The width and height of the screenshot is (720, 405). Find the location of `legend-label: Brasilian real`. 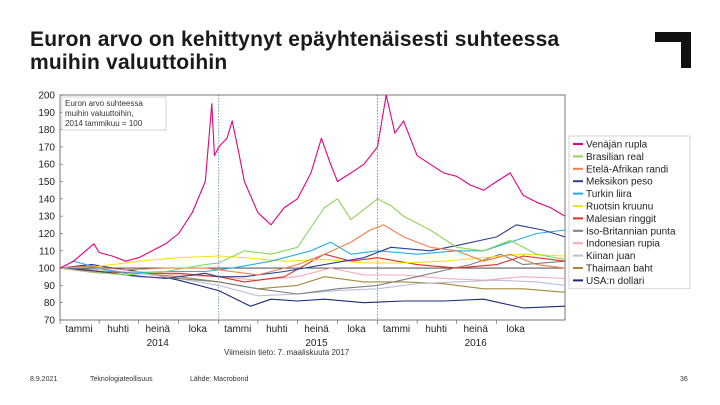

legend-label: Brasilian real is located at coordinates (615, 157).